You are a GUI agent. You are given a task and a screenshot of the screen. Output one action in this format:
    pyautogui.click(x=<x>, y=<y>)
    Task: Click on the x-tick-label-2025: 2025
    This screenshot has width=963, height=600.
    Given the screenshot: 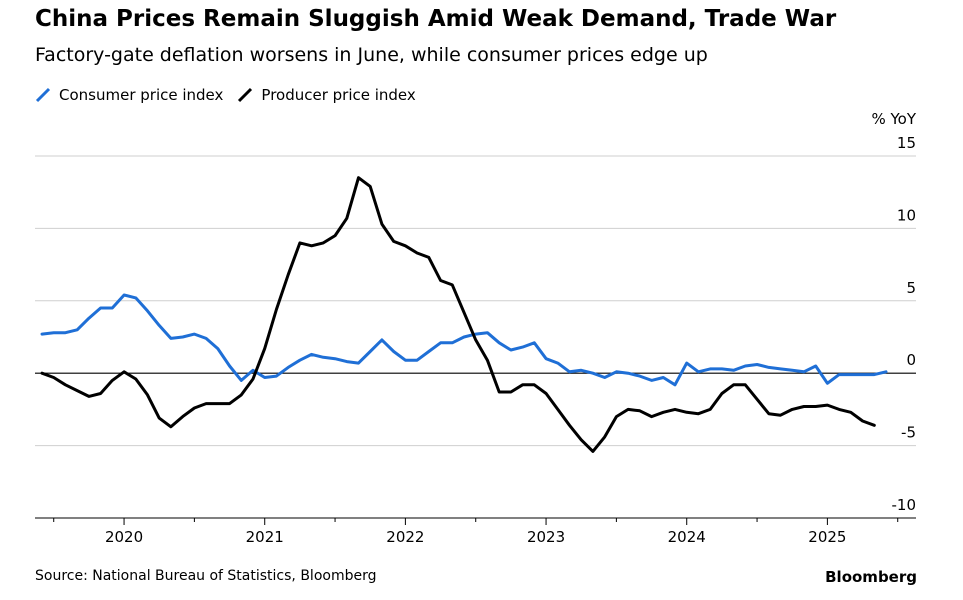 What is the action you would take?
    pyautogui.click(x=827, y=537)
    